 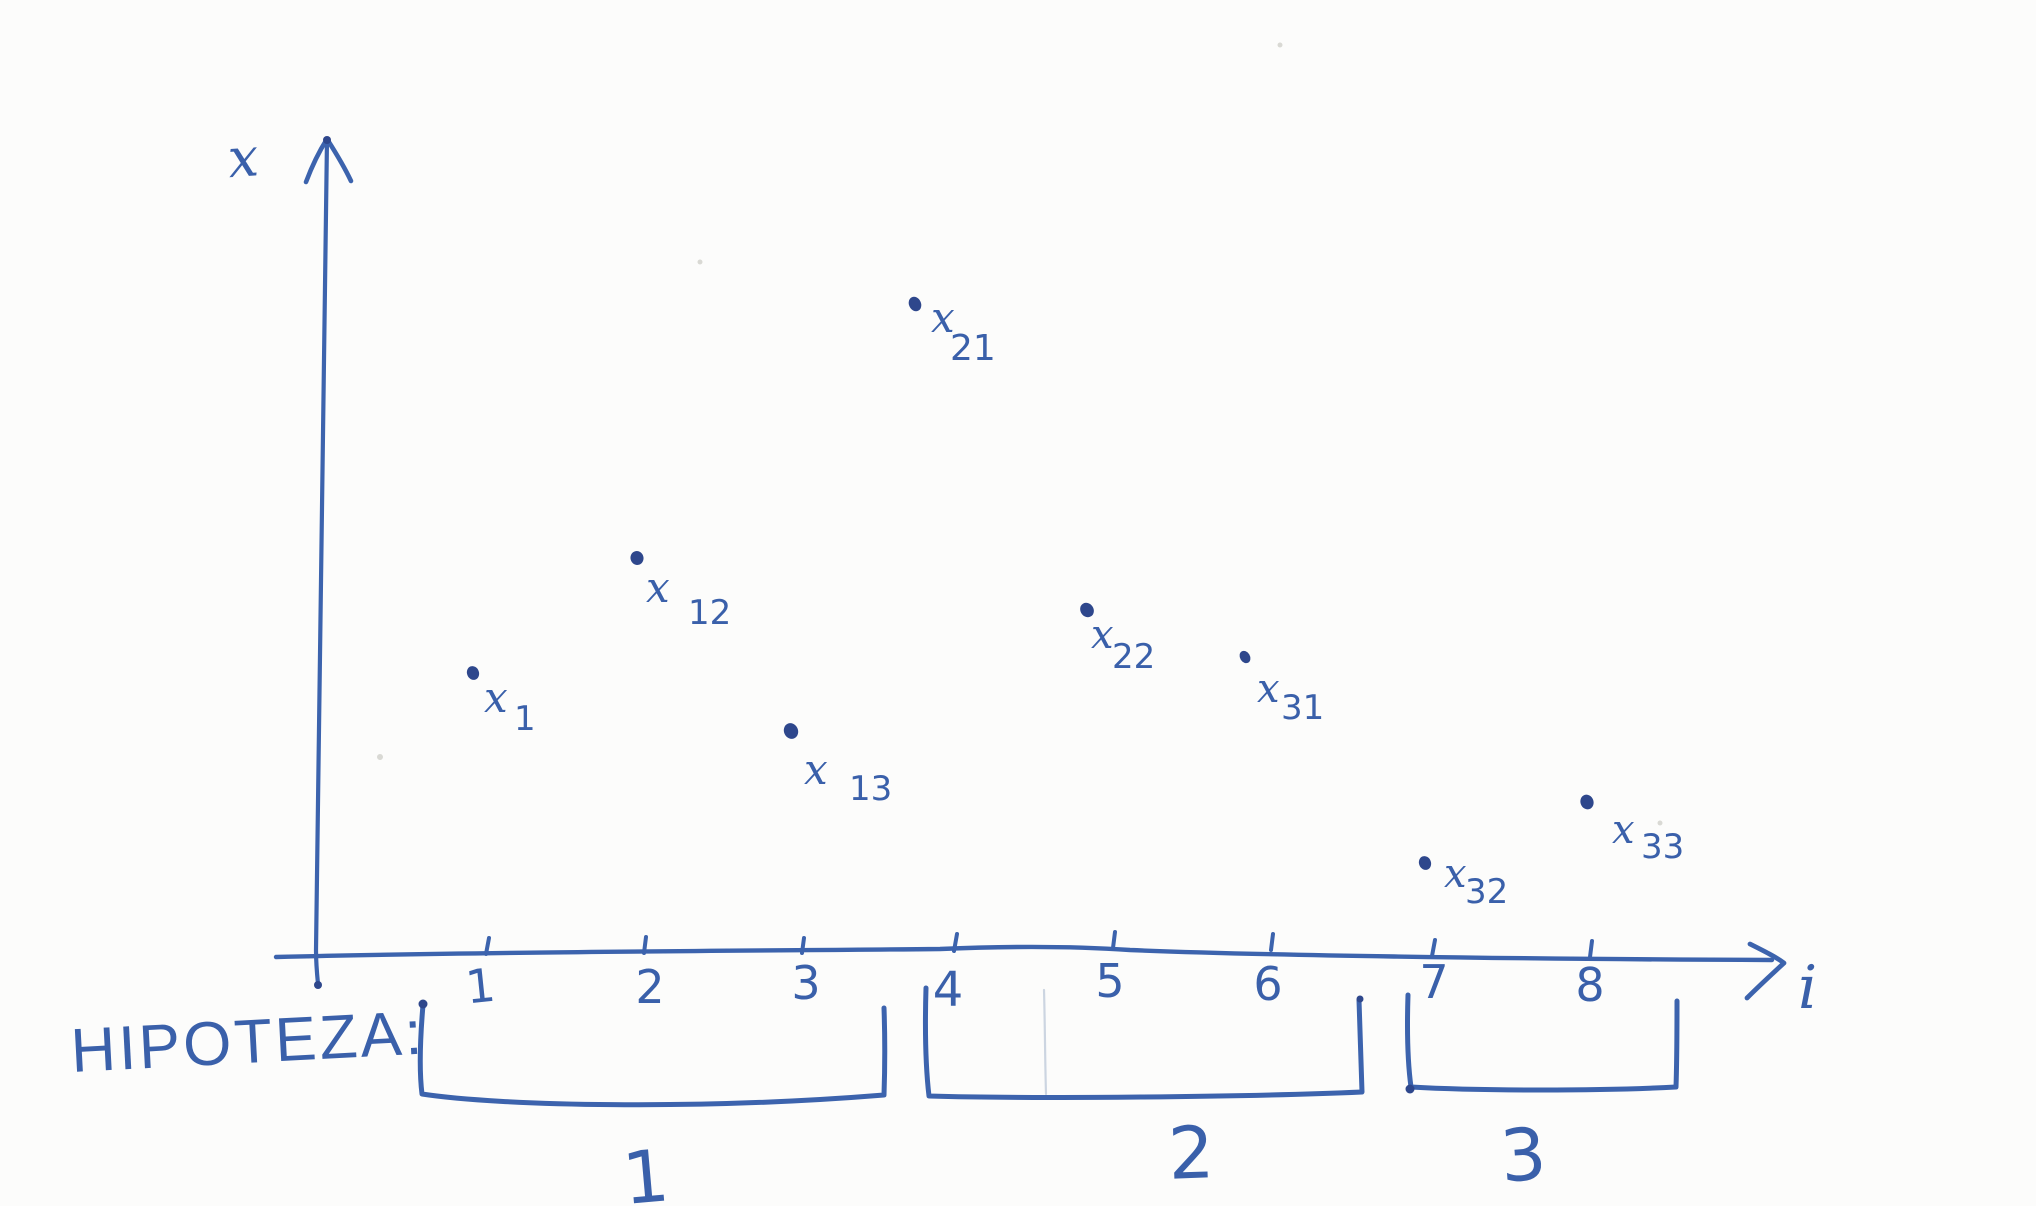 I want to click on data-point-x21: x 21, so click(x=952, y=331).